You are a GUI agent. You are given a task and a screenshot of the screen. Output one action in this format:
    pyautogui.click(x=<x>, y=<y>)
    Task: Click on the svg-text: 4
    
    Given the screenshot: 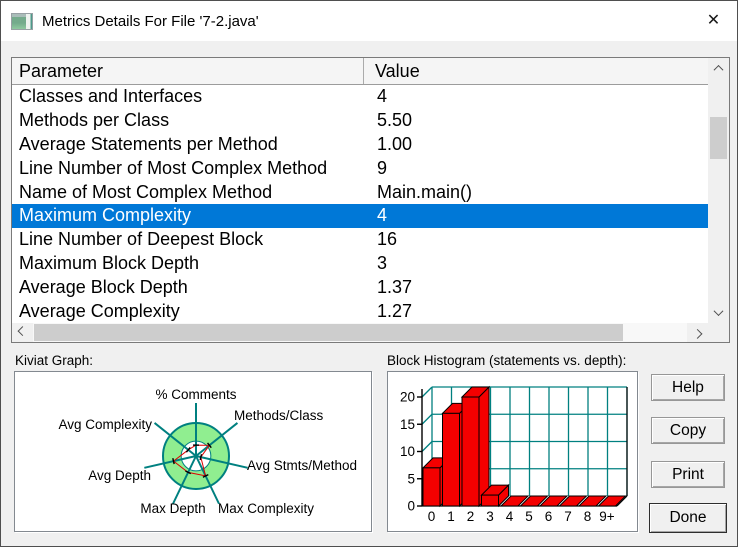 What is the action you would take?
    pyautogui.click(x=510, y=516)
    